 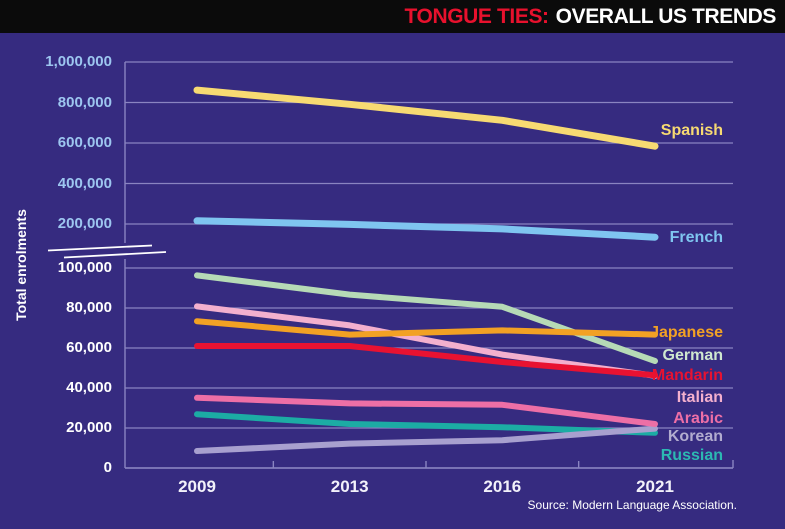 I want to click on x-tick-label: 2013, so click(x=349, y=486).